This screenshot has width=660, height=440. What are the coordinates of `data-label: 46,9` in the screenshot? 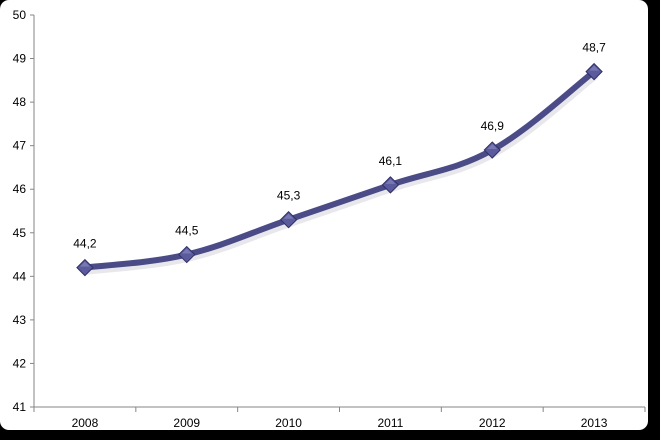 It's located at (493, 126).